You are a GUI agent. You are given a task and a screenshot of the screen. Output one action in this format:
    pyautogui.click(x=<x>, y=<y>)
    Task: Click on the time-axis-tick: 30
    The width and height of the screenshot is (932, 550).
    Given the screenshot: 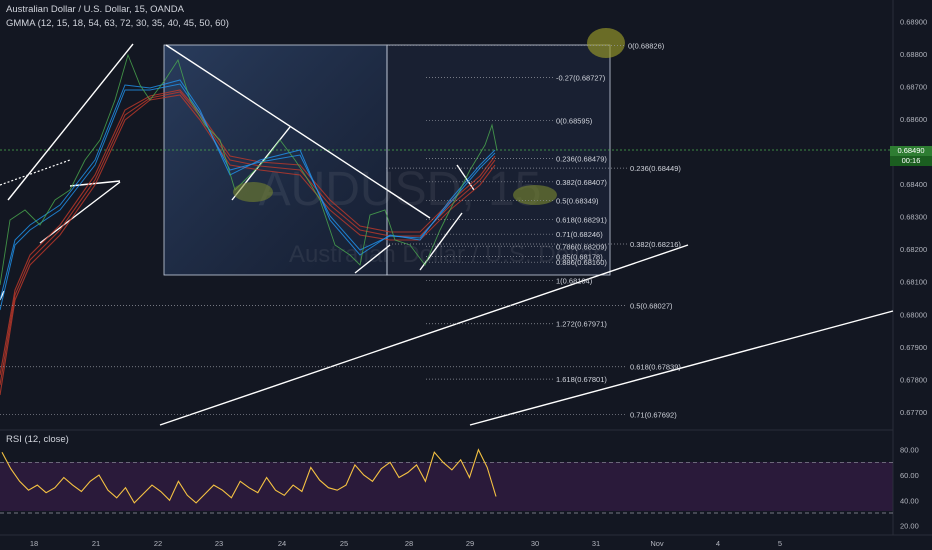 What is the action you would take?
    pyautogui.click(x=535, y=543)
    